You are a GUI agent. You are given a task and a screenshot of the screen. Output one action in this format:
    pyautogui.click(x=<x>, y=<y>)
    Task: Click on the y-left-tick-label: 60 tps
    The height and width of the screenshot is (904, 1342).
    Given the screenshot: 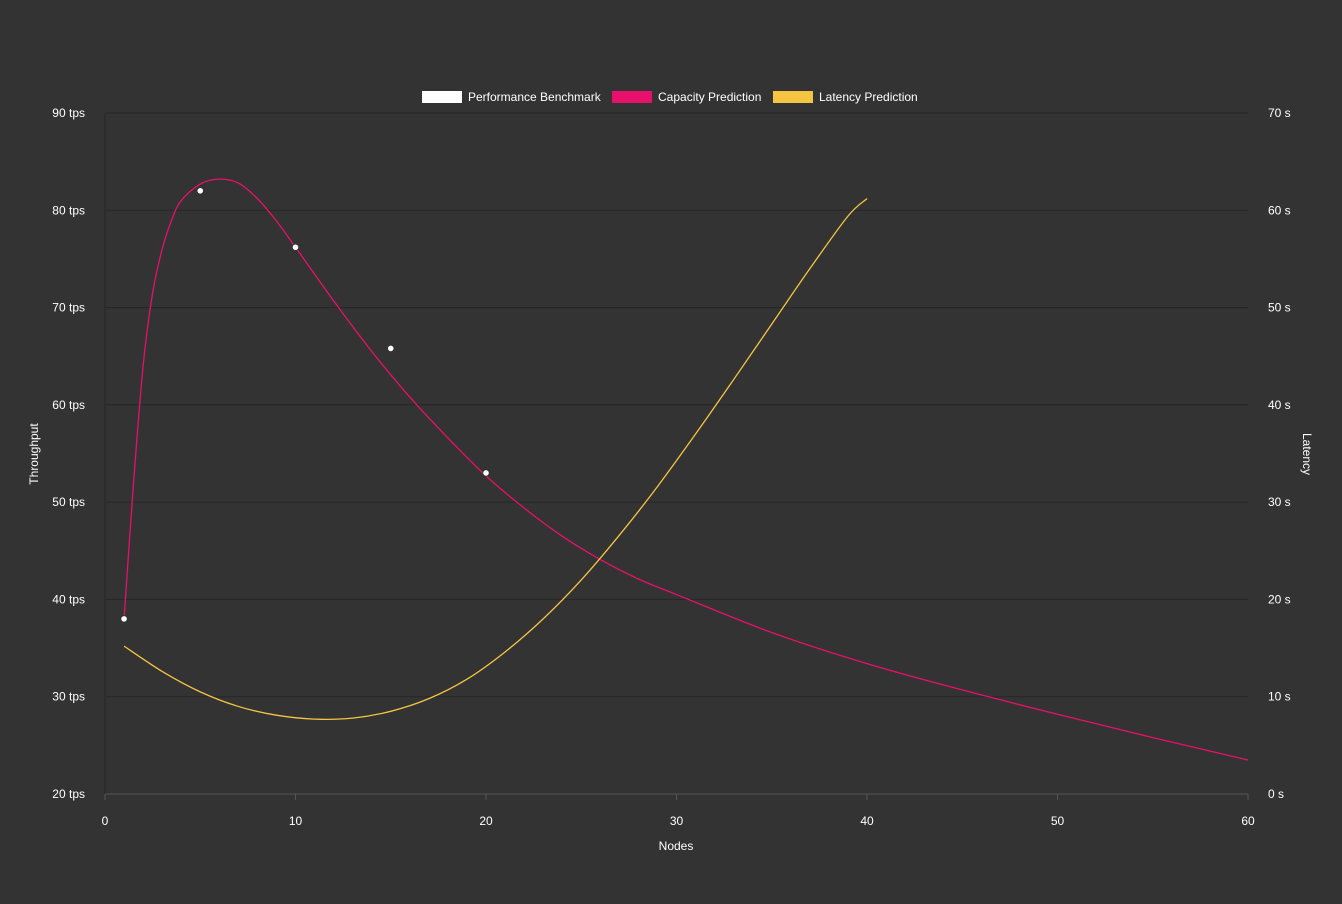 What is the action you would take?
    pyautogui.click(x=68, y=405)
    